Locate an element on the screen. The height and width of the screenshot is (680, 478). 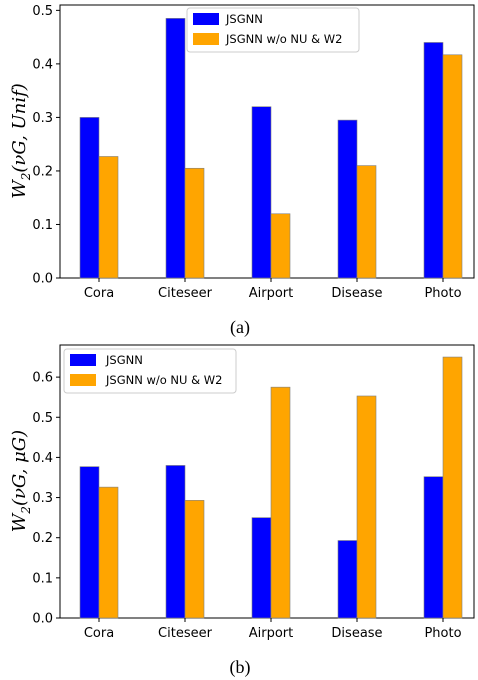
caption: (a) is located at coordinates (240, 327).